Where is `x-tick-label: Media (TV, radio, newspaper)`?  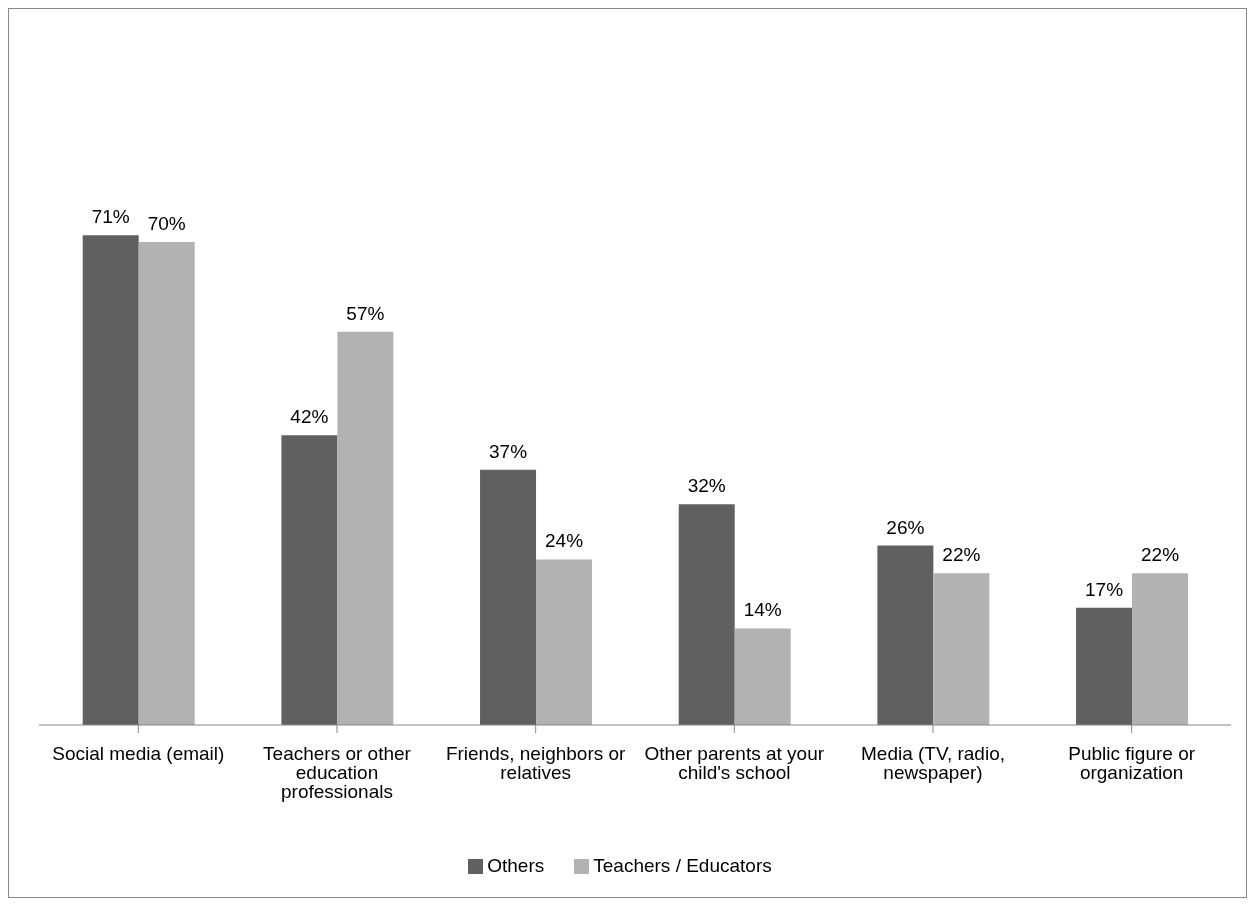
x-tick-label: Media (TV, radio, newspaper) is located at coordinates (933, 763).